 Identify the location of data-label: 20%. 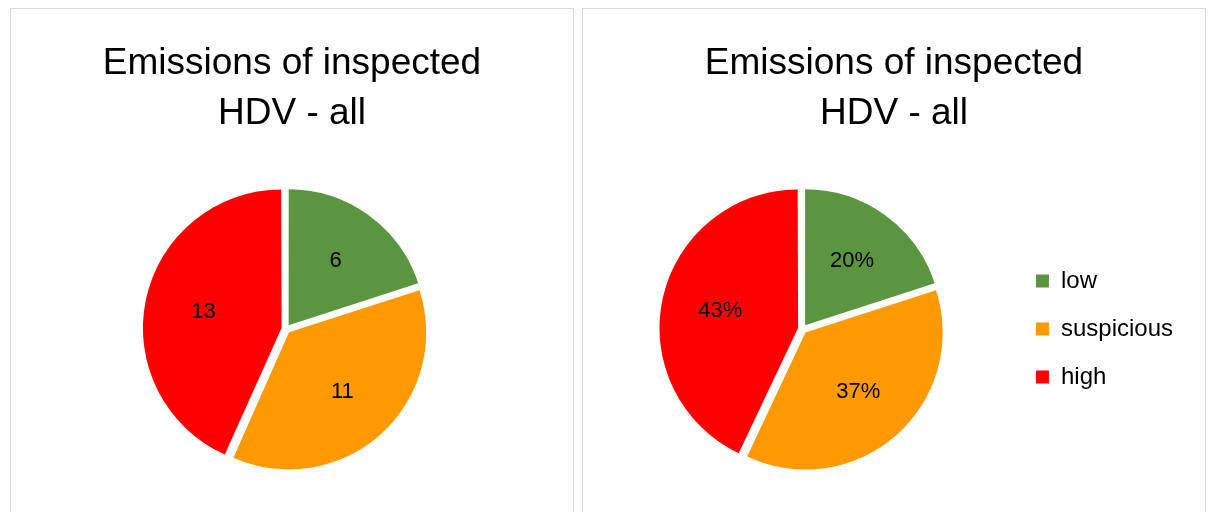
(852, 259).